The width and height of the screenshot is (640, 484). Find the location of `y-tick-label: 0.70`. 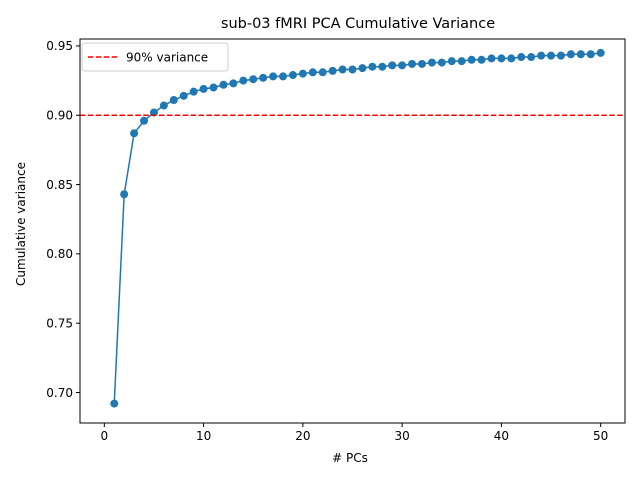

y-tick-label: 0.70 is located at coordinates (59, 393).